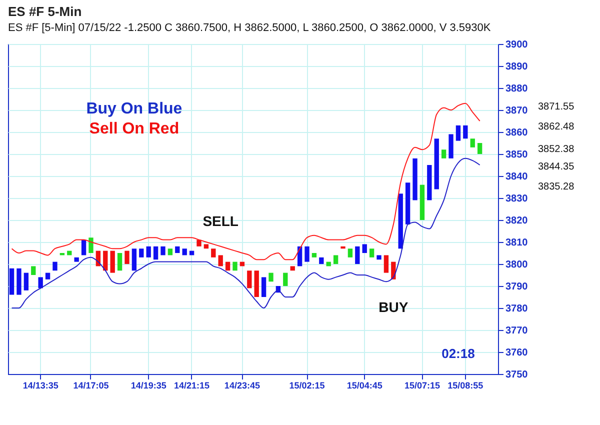 This screenshot has width=600, height=425. Describe the element at coordinates (517, 89) in the screenshot. I see `y-tick-label: 3880` at that location.